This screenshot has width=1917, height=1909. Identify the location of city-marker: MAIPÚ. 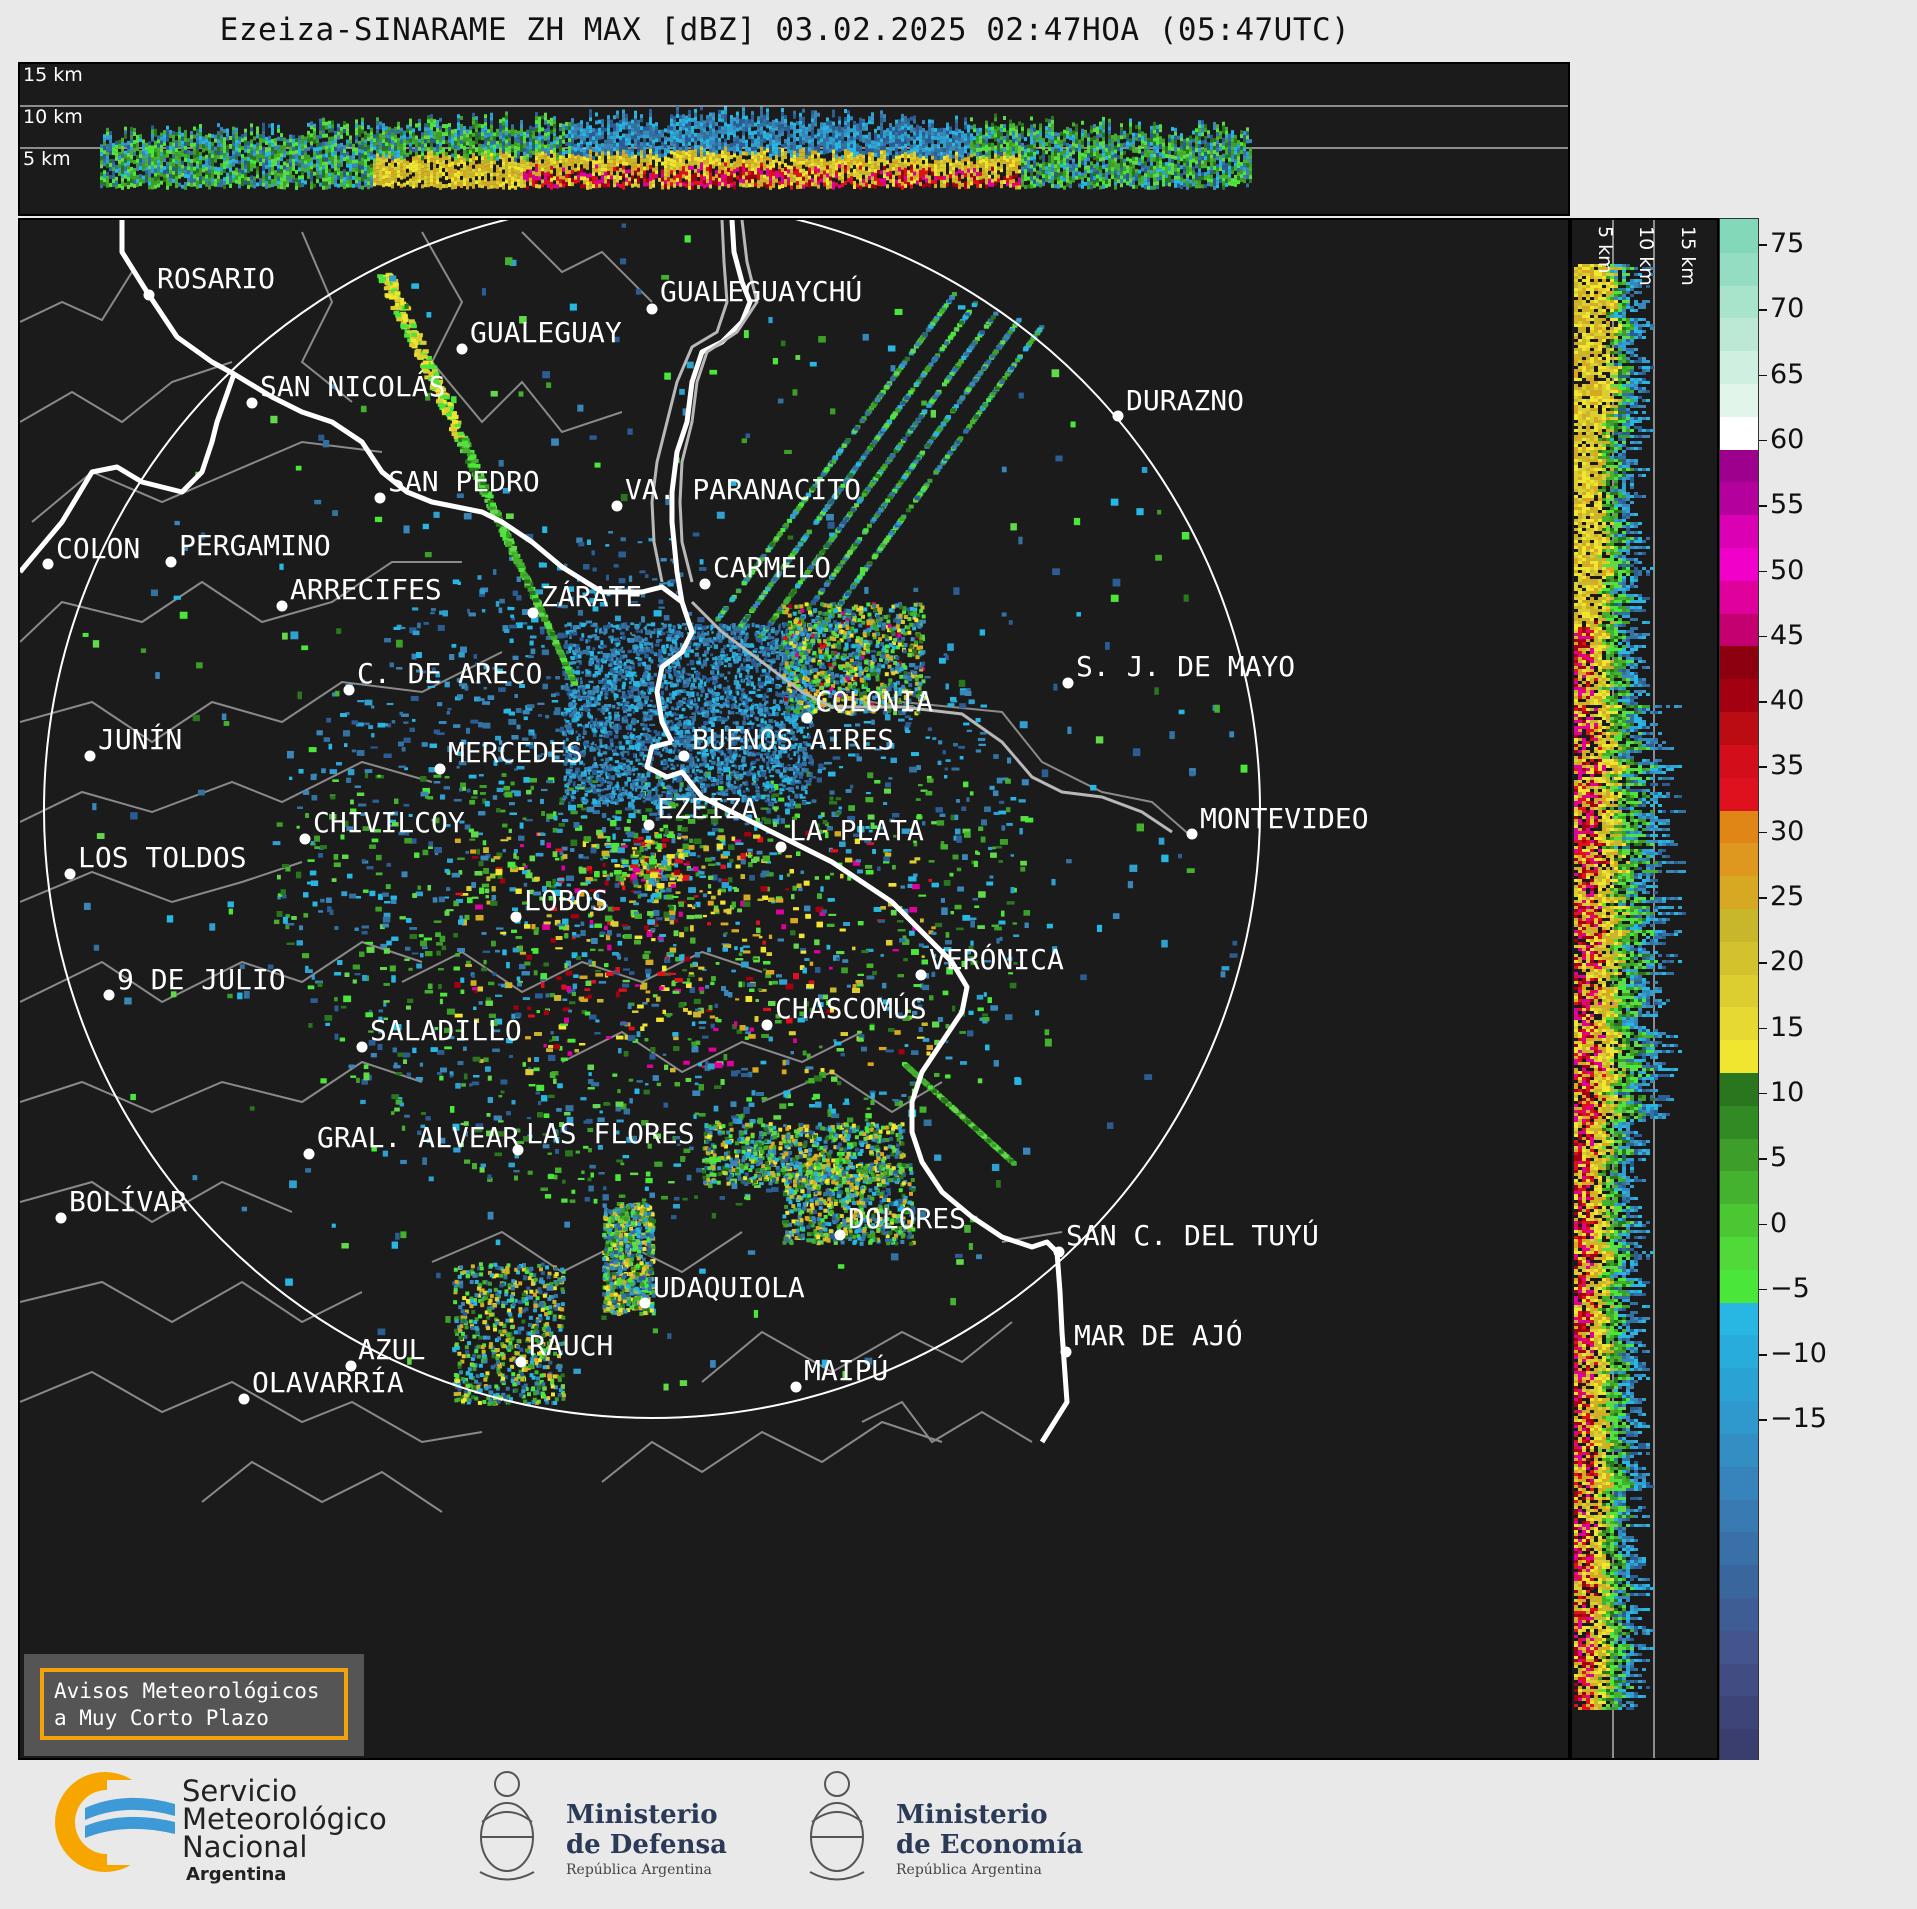
(839, 1373).